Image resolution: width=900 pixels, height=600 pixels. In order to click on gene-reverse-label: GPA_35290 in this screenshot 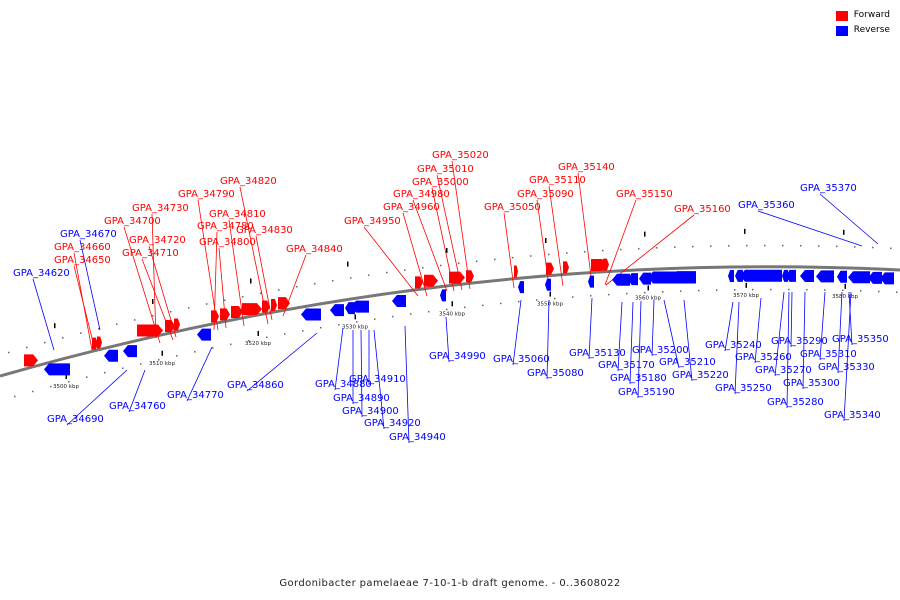, I will do `click(799, 341)`.